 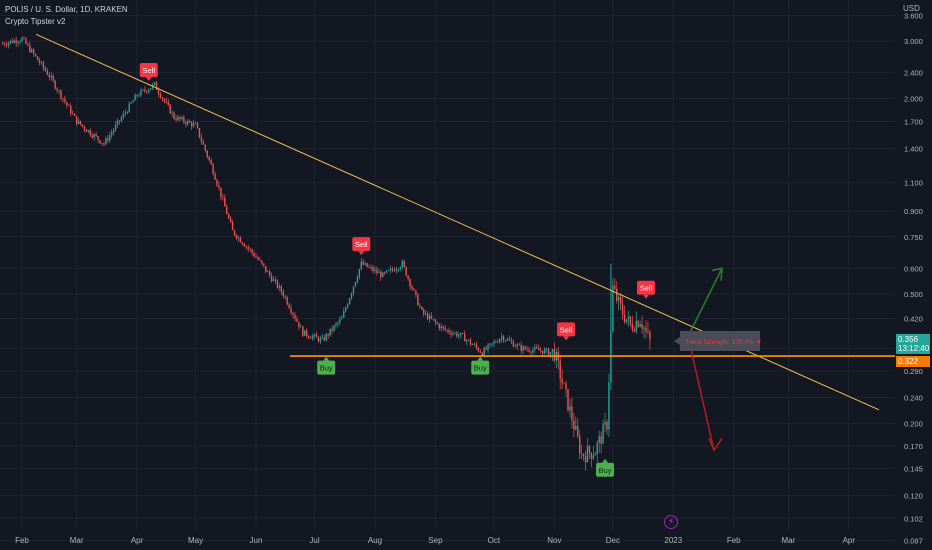 I want to click on support-price-tag: 0.322, so click(x=913, y=361).